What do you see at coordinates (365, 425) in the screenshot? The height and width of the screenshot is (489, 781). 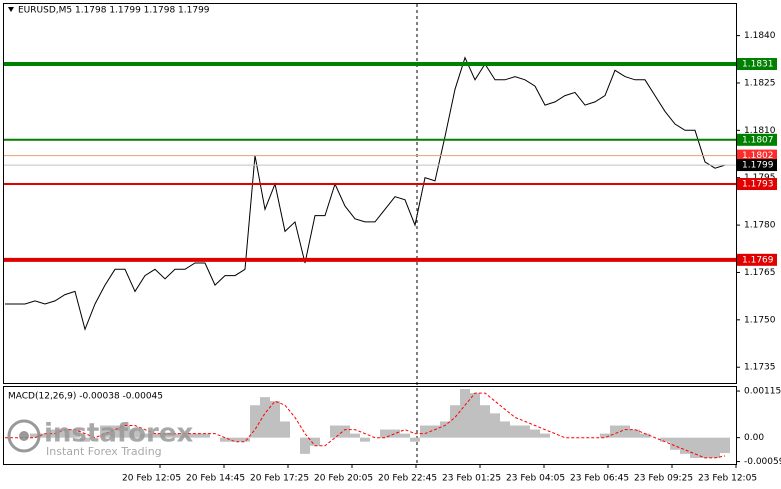 I see `signal-line` at bounding box center [365, 425].